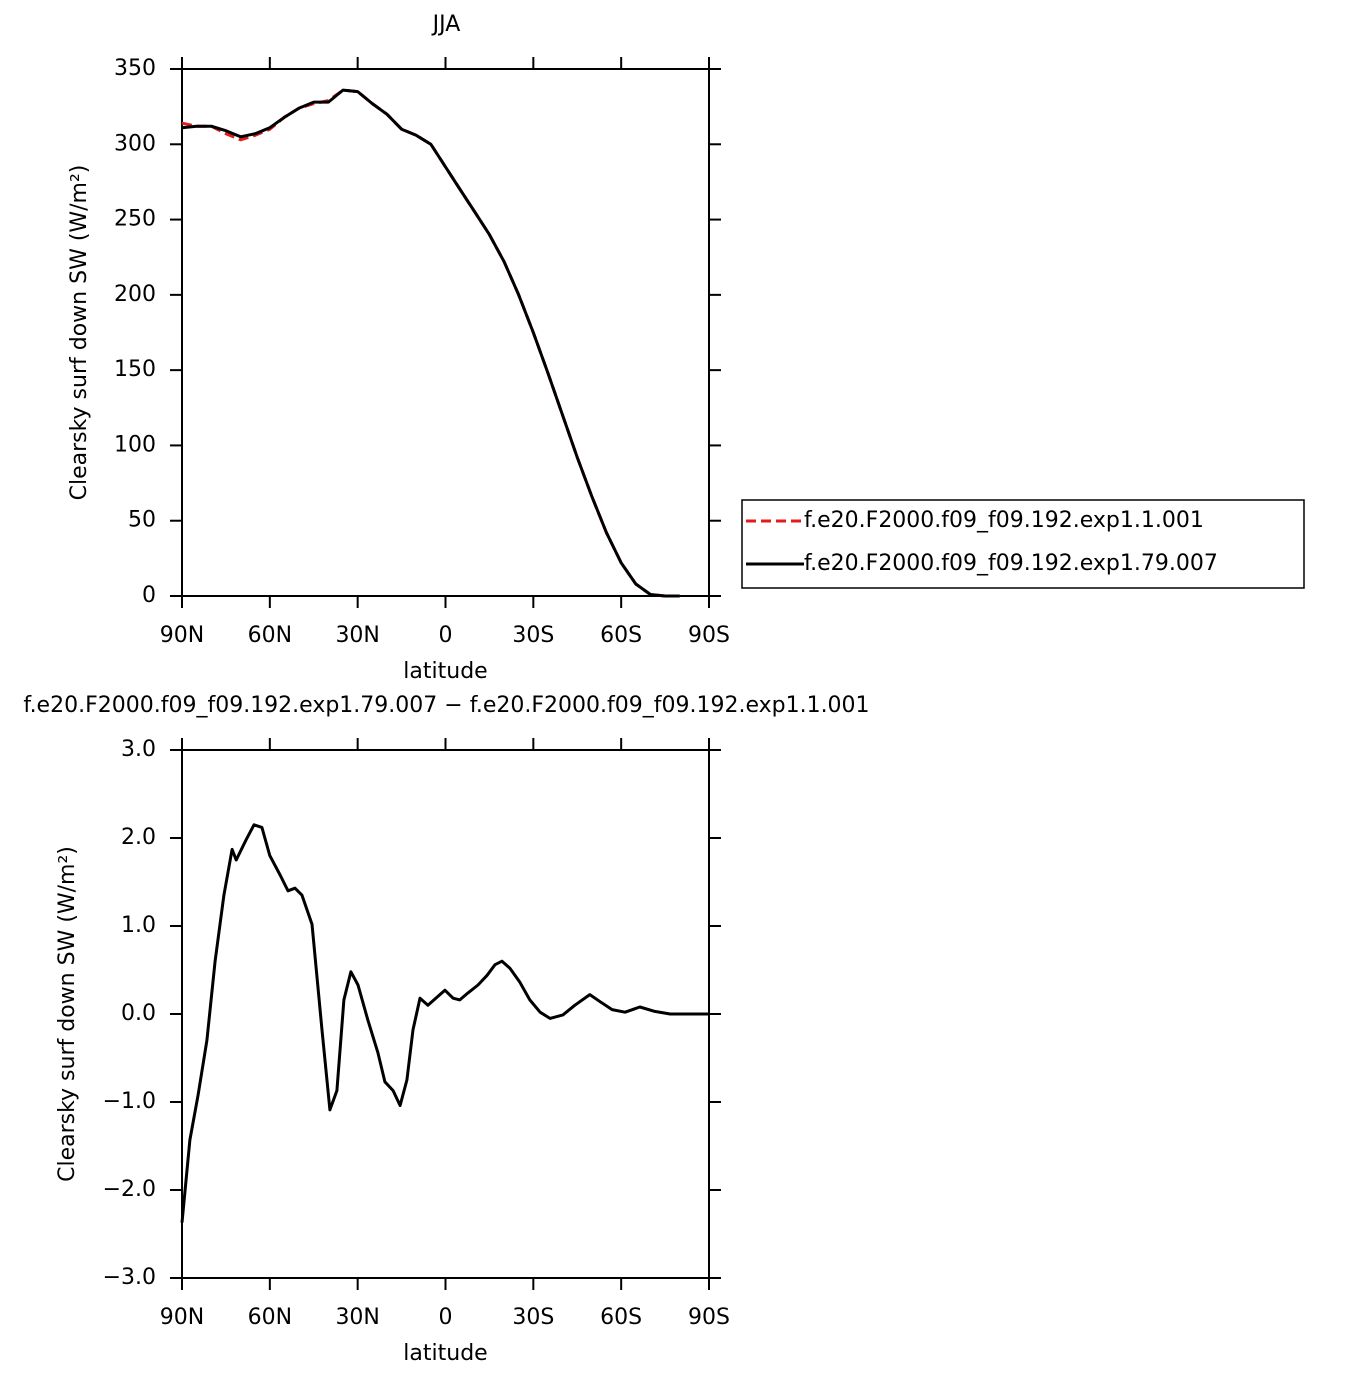 This screenshot has height=1374, width=1372. I want to click on y-tick-label: 0, so click(149, 595).